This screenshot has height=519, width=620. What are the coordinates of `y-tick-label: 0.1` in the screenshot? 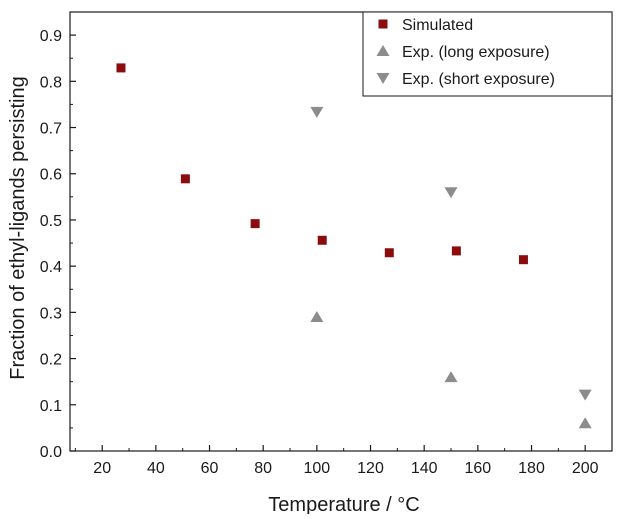 It's located at (51, 406).